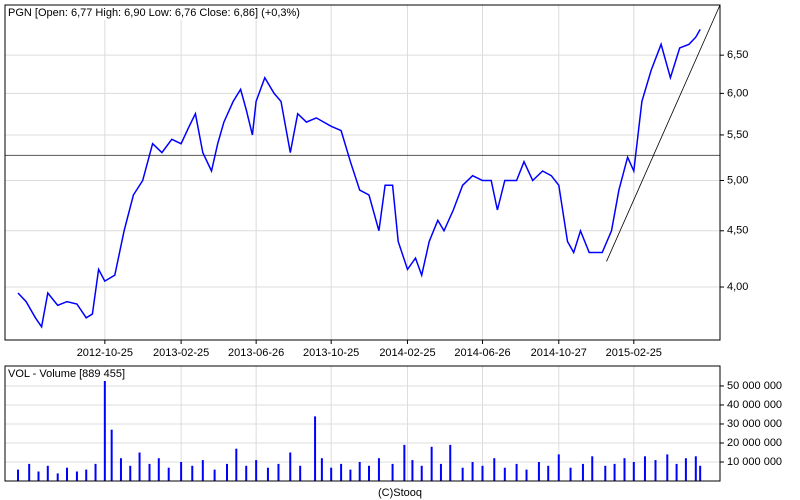 The width and height of the screenshot is (800, 500). I want to click on y-tick-label: 20 000 000, so click(754, 443).